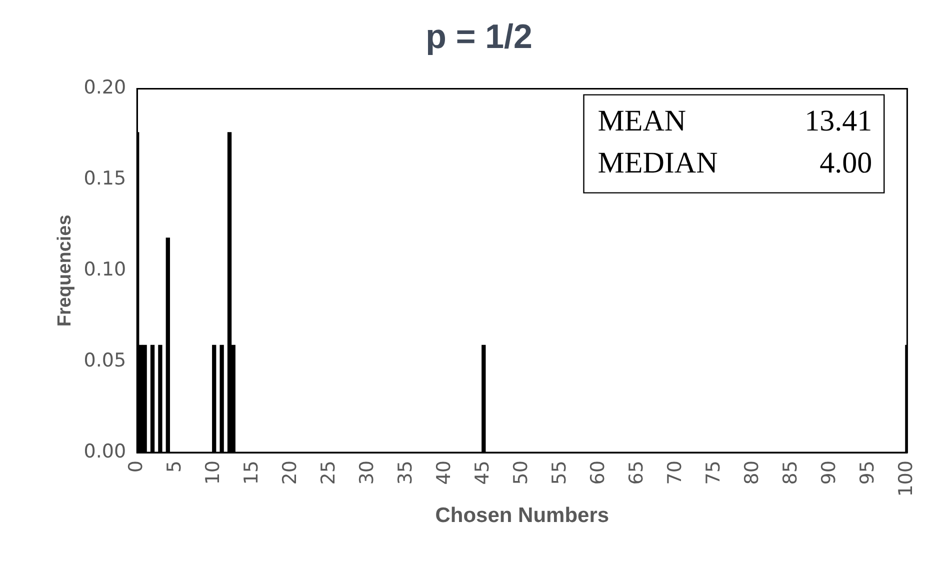 The height and width of the screenshot is (563, 933). I want to click on y-tick-label: 0.10, so click(105, 269).